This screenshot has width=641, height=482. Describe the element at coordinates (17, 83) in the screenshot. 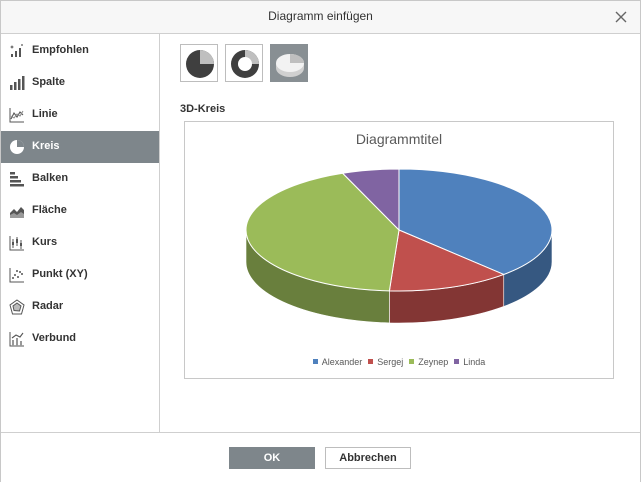

I see `column-chart-icon` at that location.